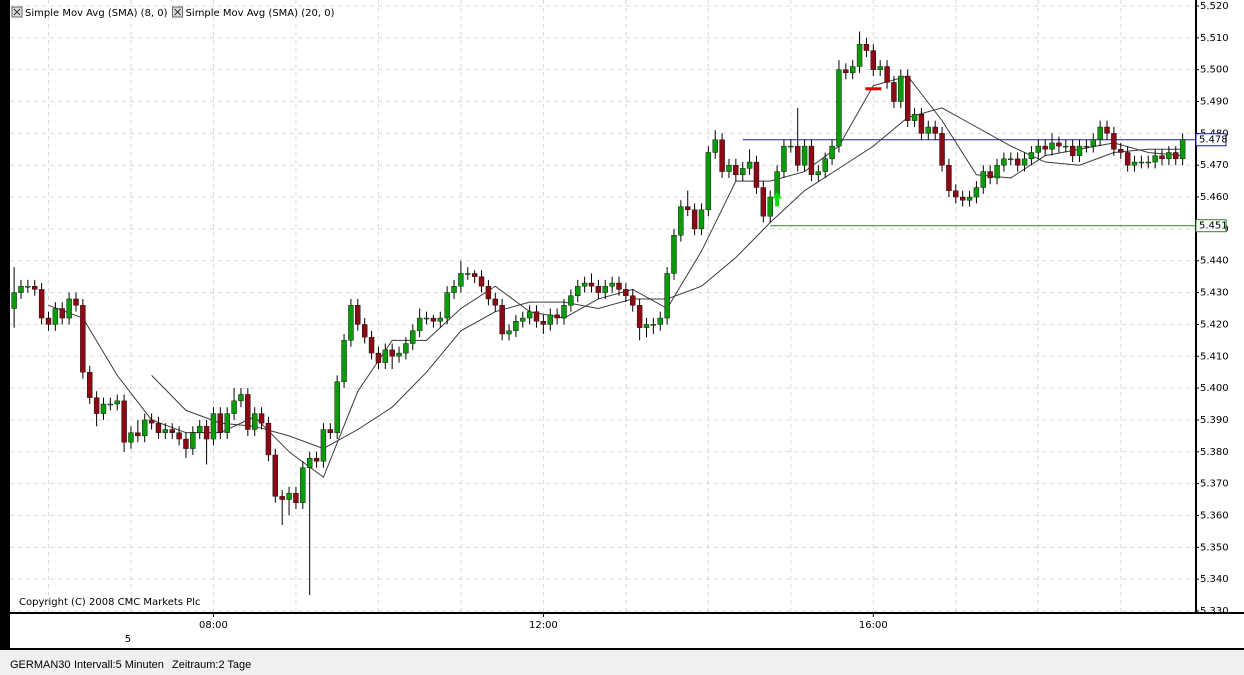 The image size is (1244, 675). Describe the element at coordinates (213, 625) in the screenshot. I see `x-tick-label: 08:00` at that location.